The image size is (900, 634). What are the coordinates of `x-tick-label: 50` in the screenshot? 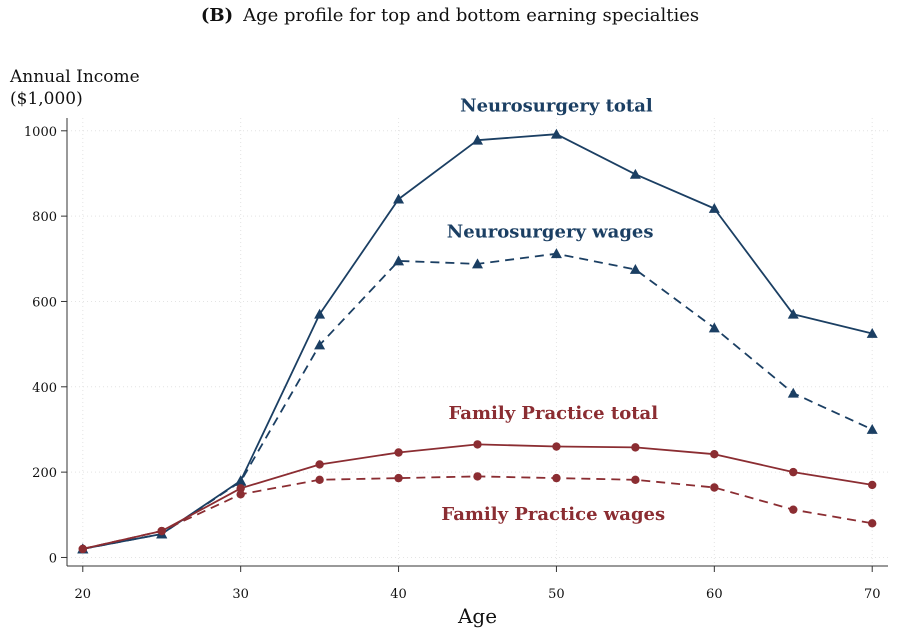 It's located at (556, 594).